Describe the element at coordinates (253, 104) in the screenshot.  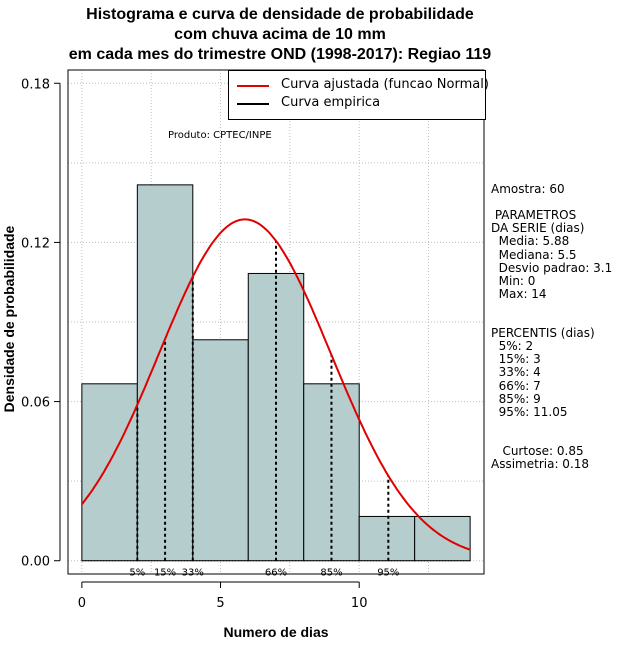
I see `legend-swatch-black` at that location.